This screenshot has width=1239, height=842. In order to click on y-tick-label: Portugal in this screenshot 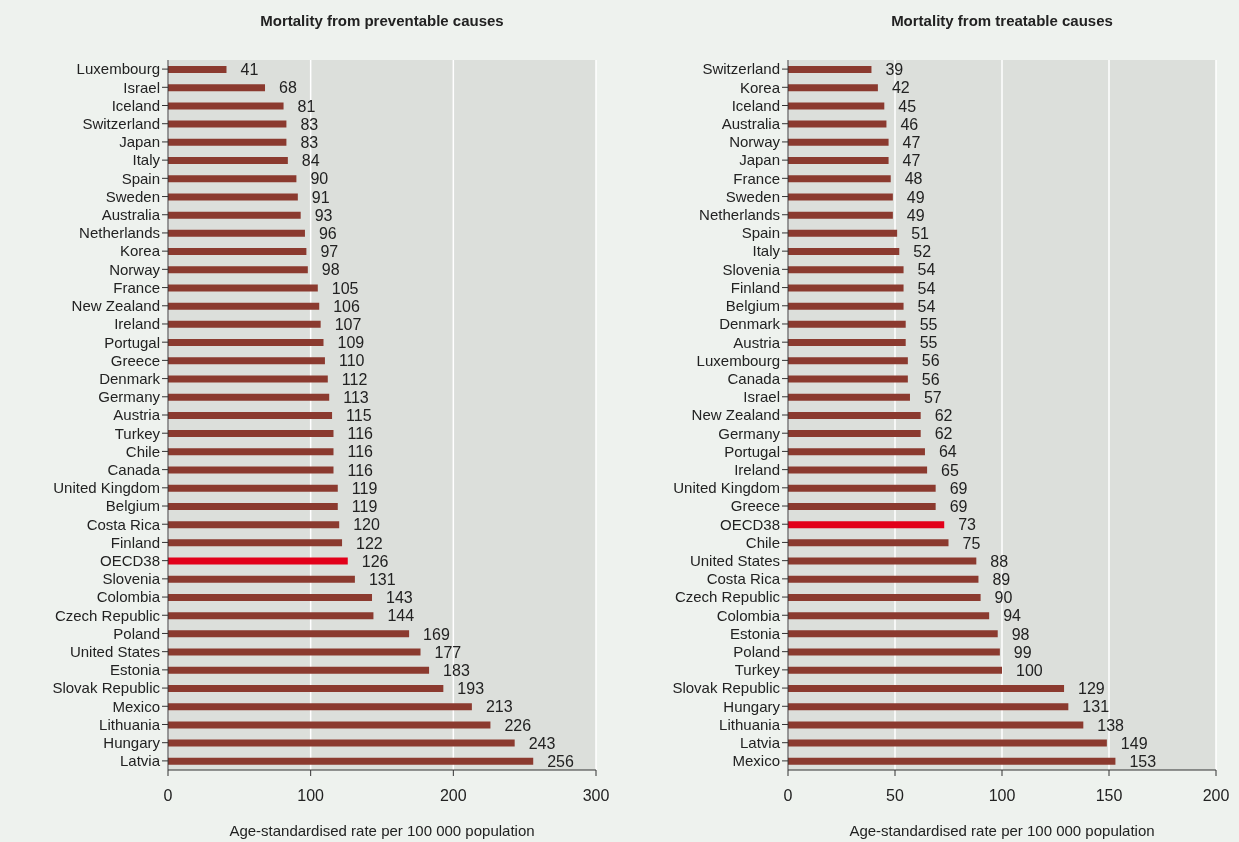, I will do `click(752, 451)`.